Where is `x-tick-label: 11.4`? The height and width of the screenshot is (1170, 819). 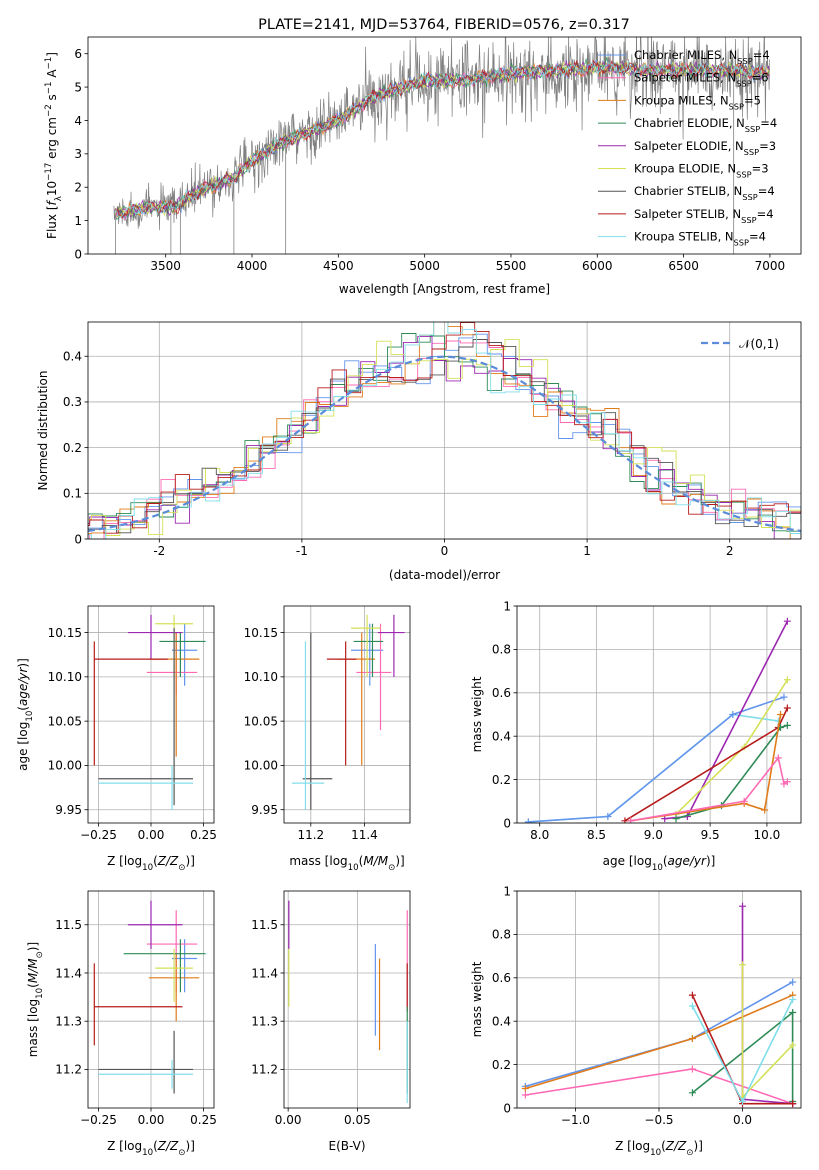 x-tick-label: 11.4 is located at coordinates (364, 835).